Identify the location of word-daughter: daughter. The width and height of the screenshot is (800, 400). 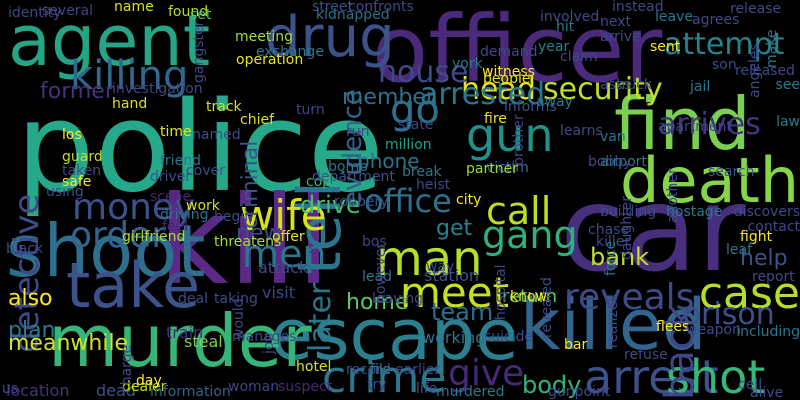
(627, 228).